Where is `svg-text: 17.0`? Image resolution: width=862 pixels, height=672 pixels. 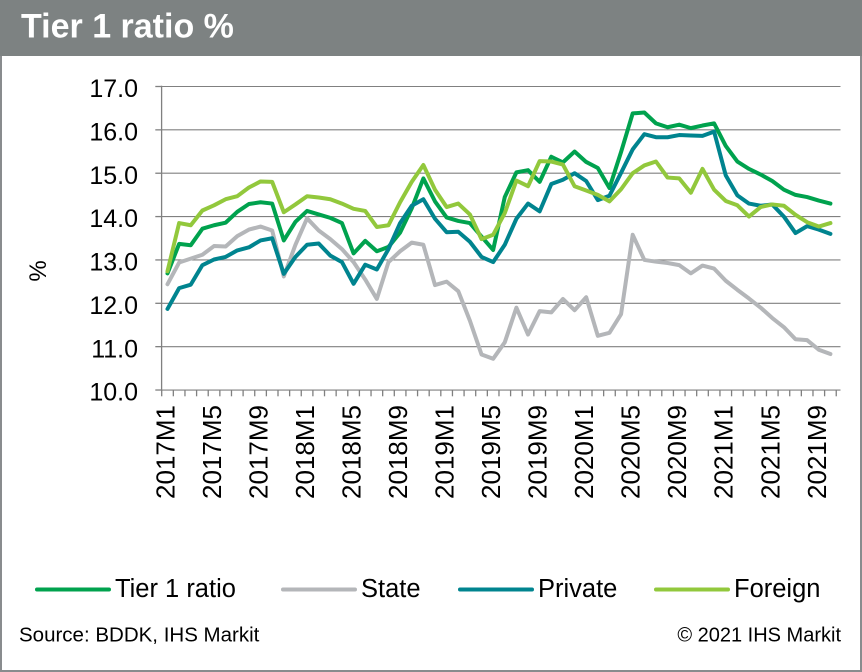 svg-text: 17.0 is located at coordinates (113, 89).